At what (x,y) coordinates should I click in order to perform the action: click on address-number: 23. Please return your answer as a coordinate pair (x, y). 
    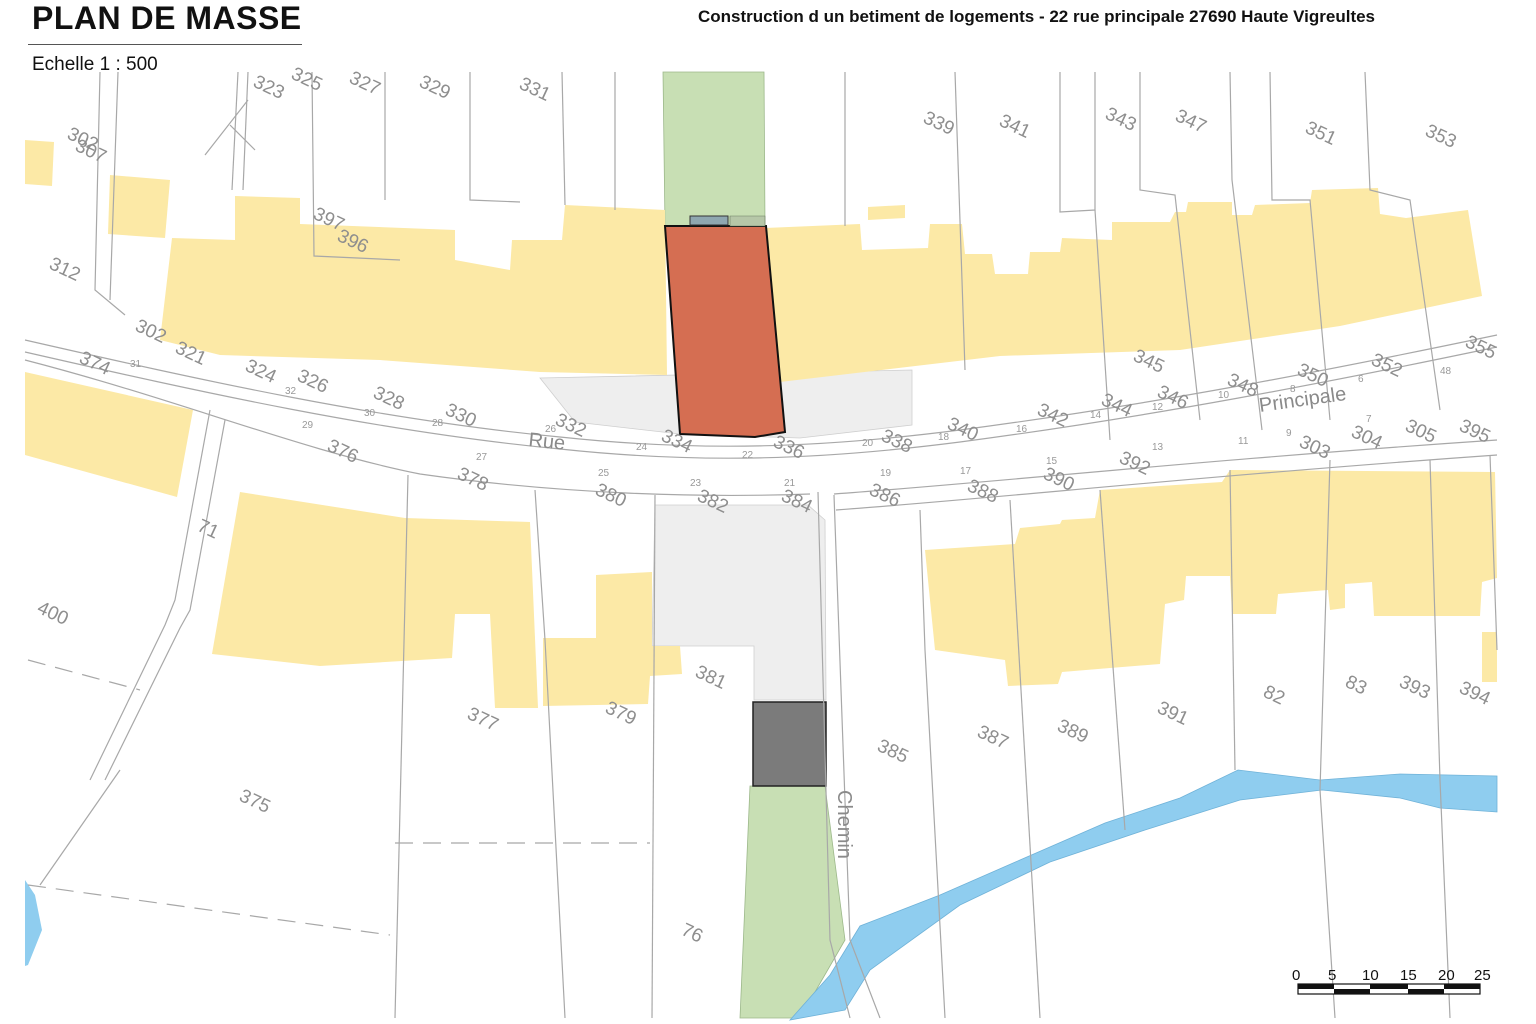
    Looking at the image, I should click on (696, 483).